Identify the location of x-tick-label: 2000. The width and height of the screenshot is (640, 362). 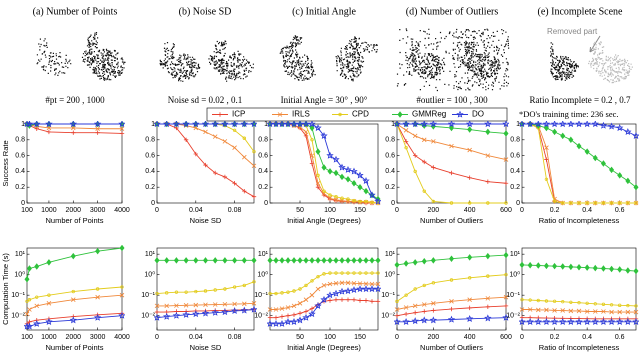
(73, 337).